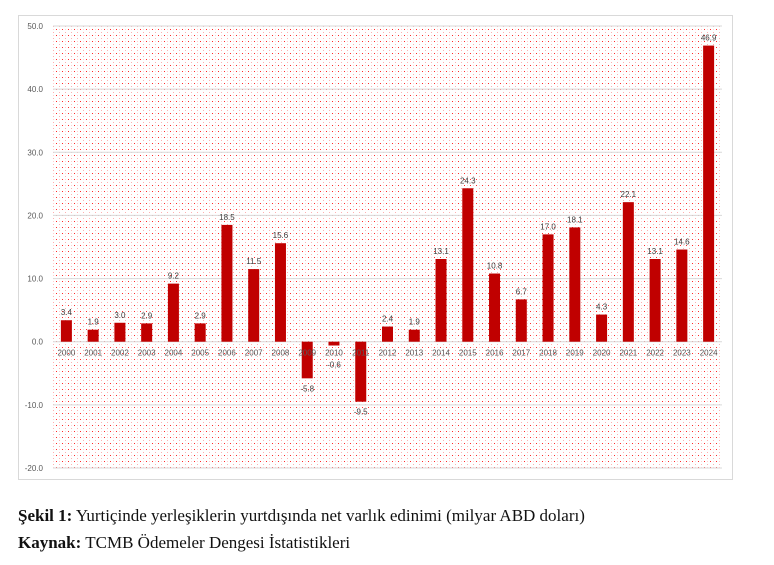  I want to click on bar-2019, so click(575, 284).